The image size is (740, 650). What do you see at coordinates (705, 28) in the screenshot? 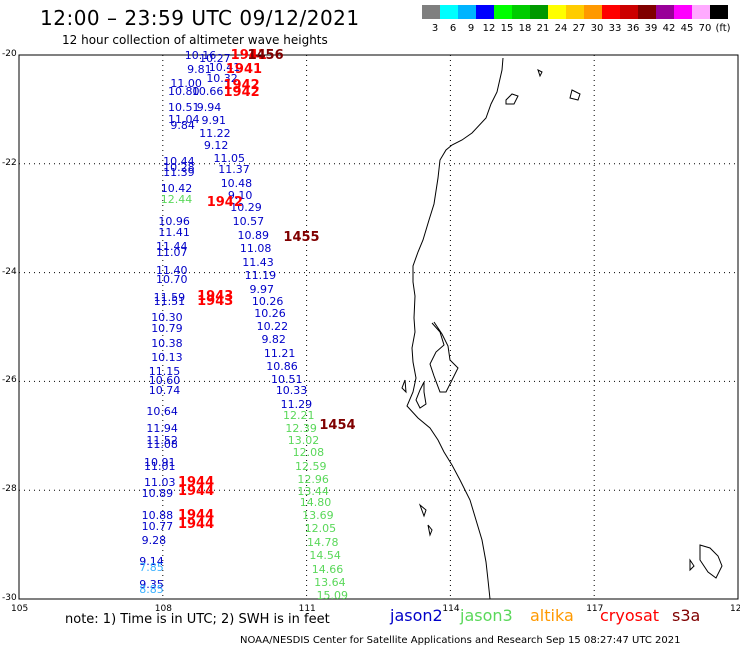
I see `color-scale-label: 70` at bounding box center [705, 28].